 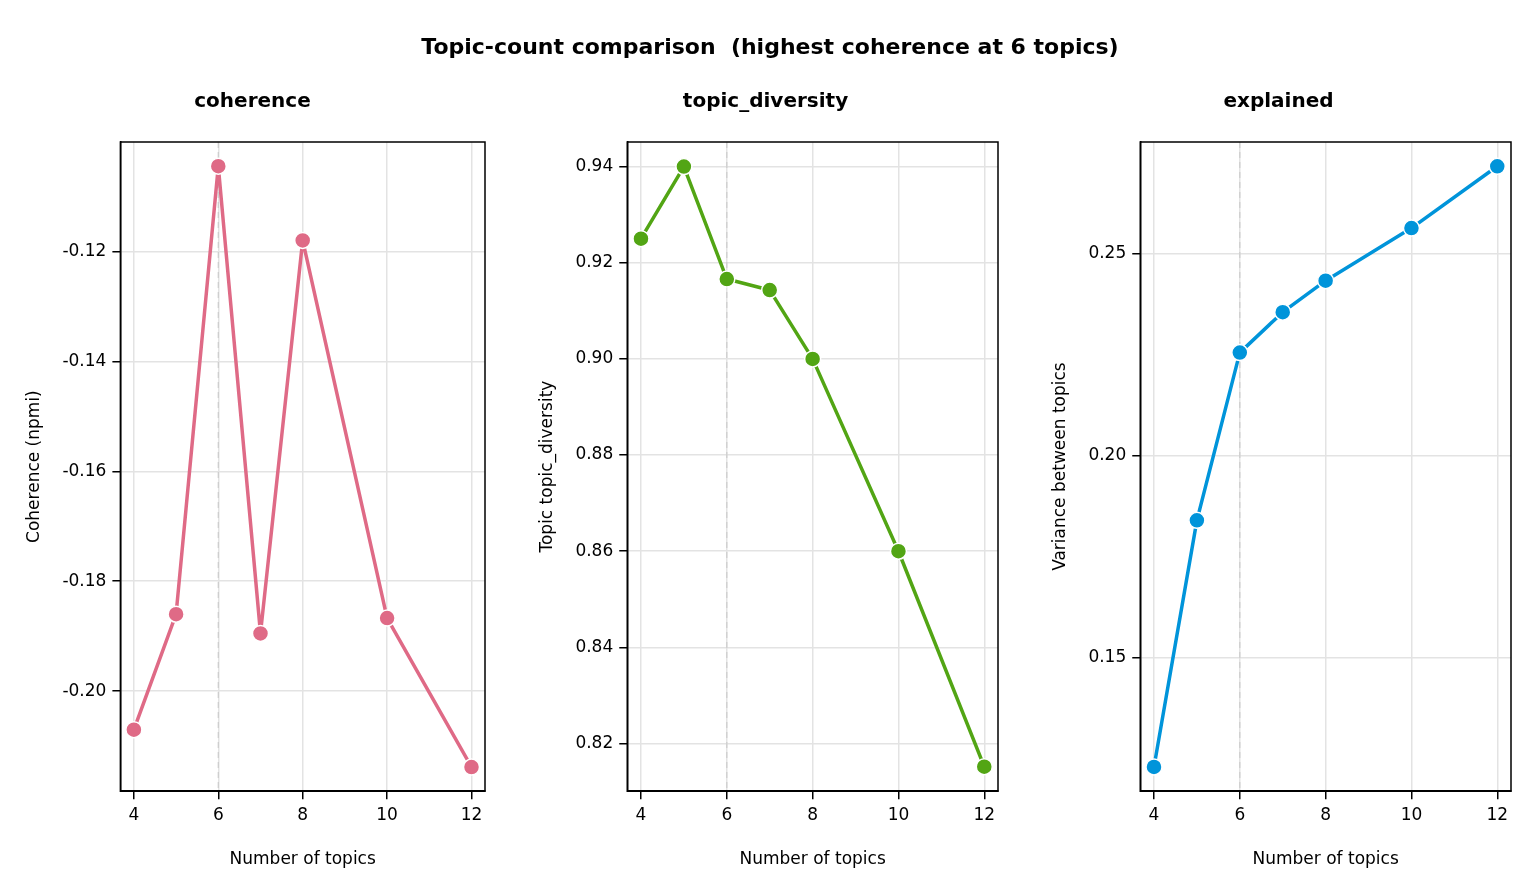 What do you see at coordinates (84, 469) in the screenshot?
I see `y-tick-label: -0.16` at bounding box center [84, 469].